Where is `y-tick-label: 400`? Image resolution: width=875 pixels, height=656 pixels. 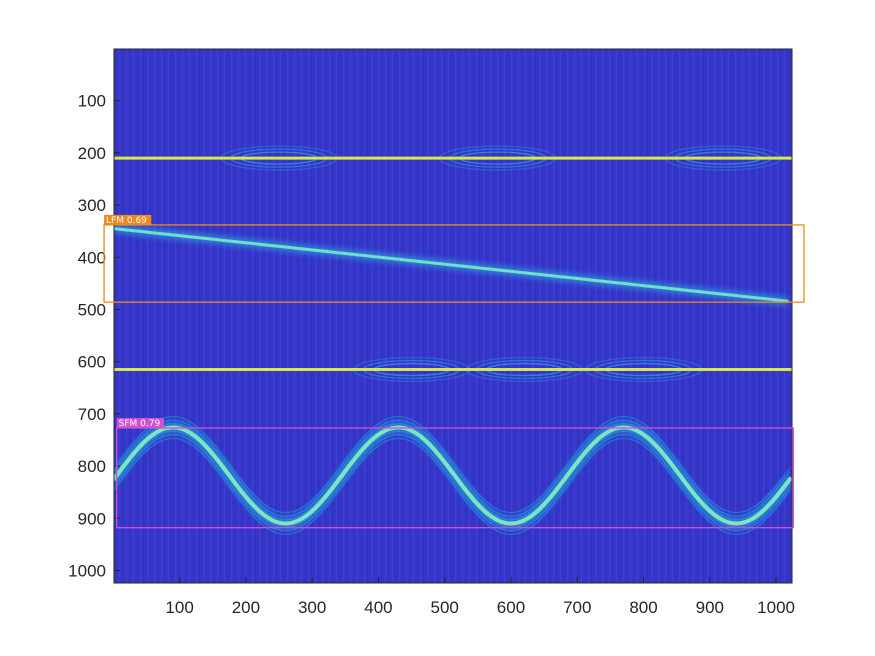 y-tick-label: 400 is located at coordinates (92, 257).